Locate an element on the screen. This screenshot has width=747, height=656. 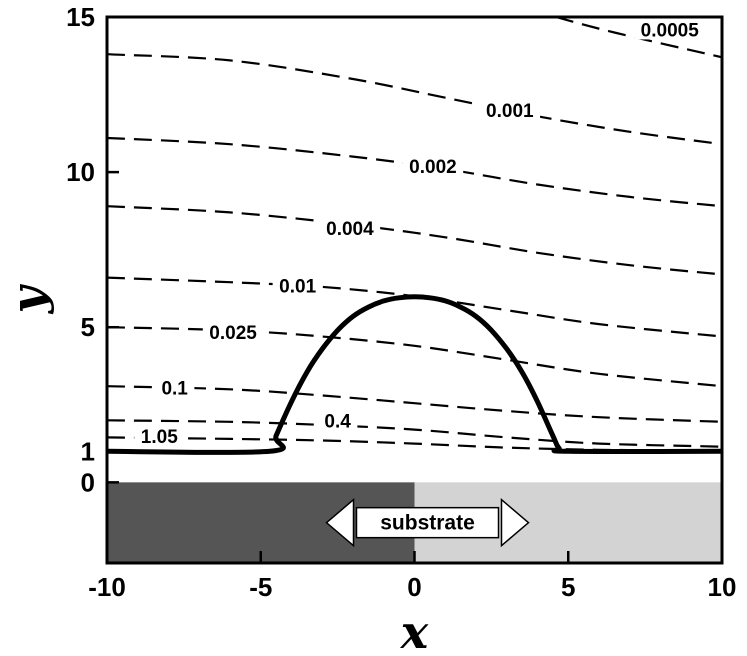
contour-line-0.01 is located at coordinates (414, 307).